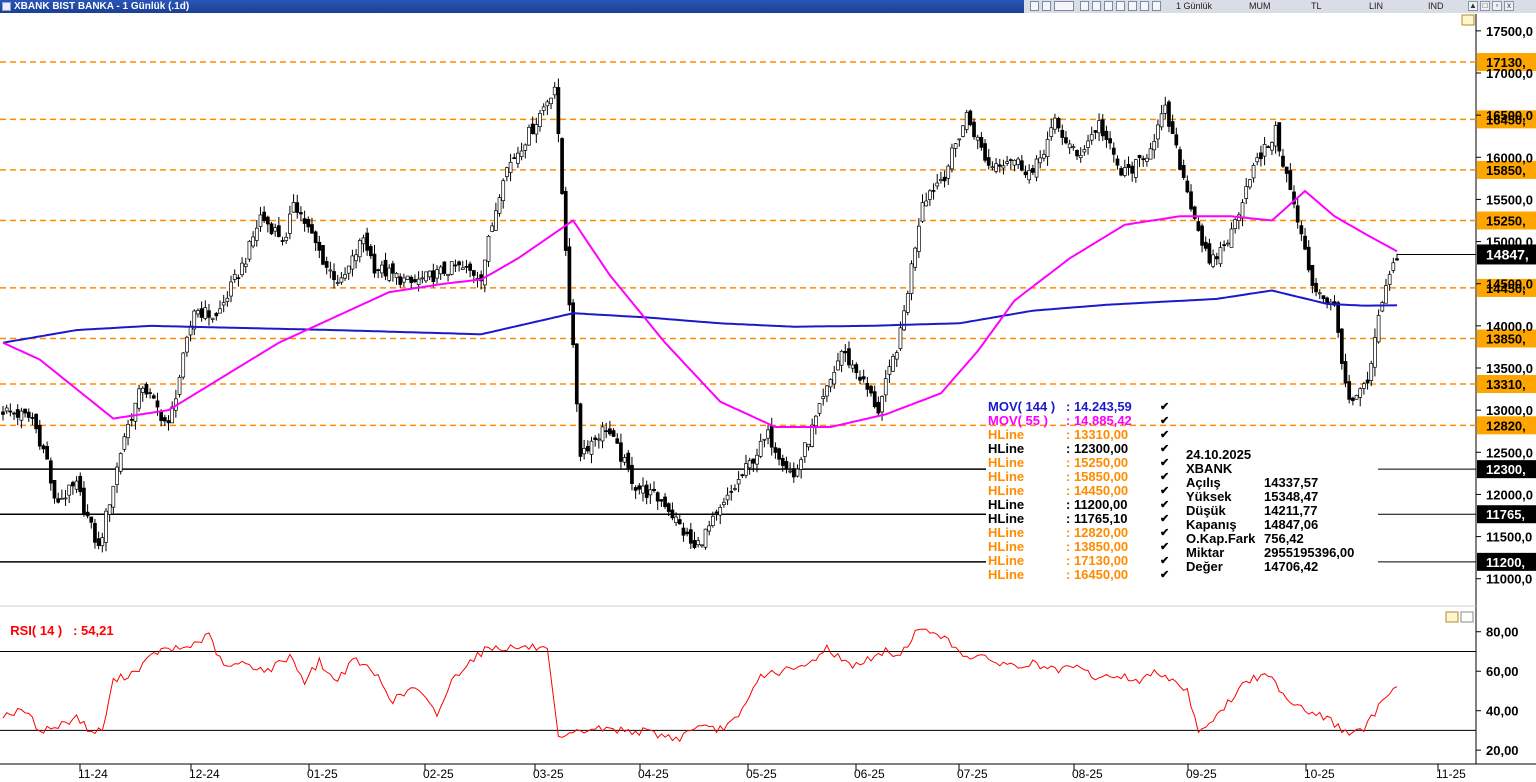 Image resolution: width=1536 pixels, height=782 pixels. What do you see at coordinates (1376, 6) in the screenshot?
I see `scale-selector: LIN` at bounding box center [1376, 6].